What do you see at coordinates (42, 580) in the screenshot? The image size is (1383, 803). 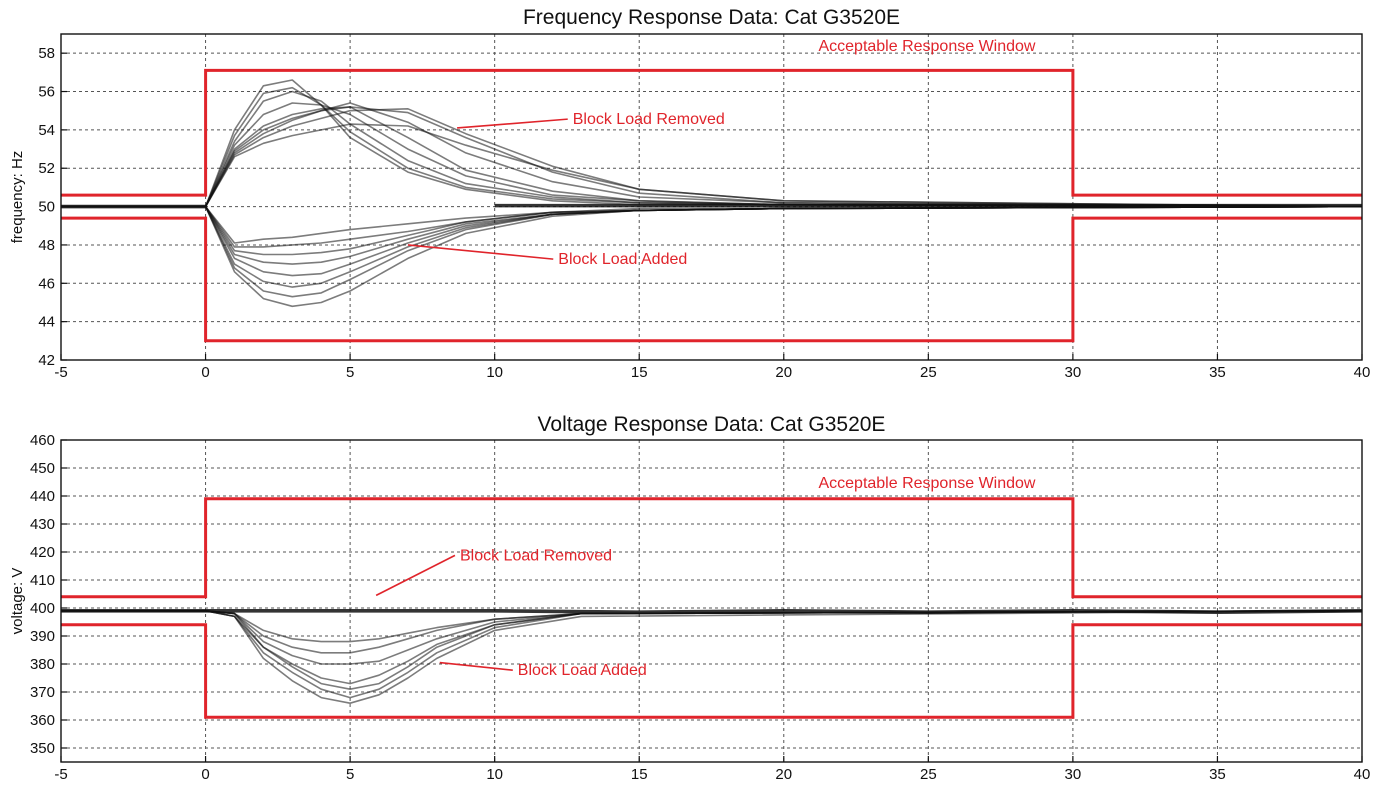 I see `y-tick-label: 410` at bounding box center [42, 580].